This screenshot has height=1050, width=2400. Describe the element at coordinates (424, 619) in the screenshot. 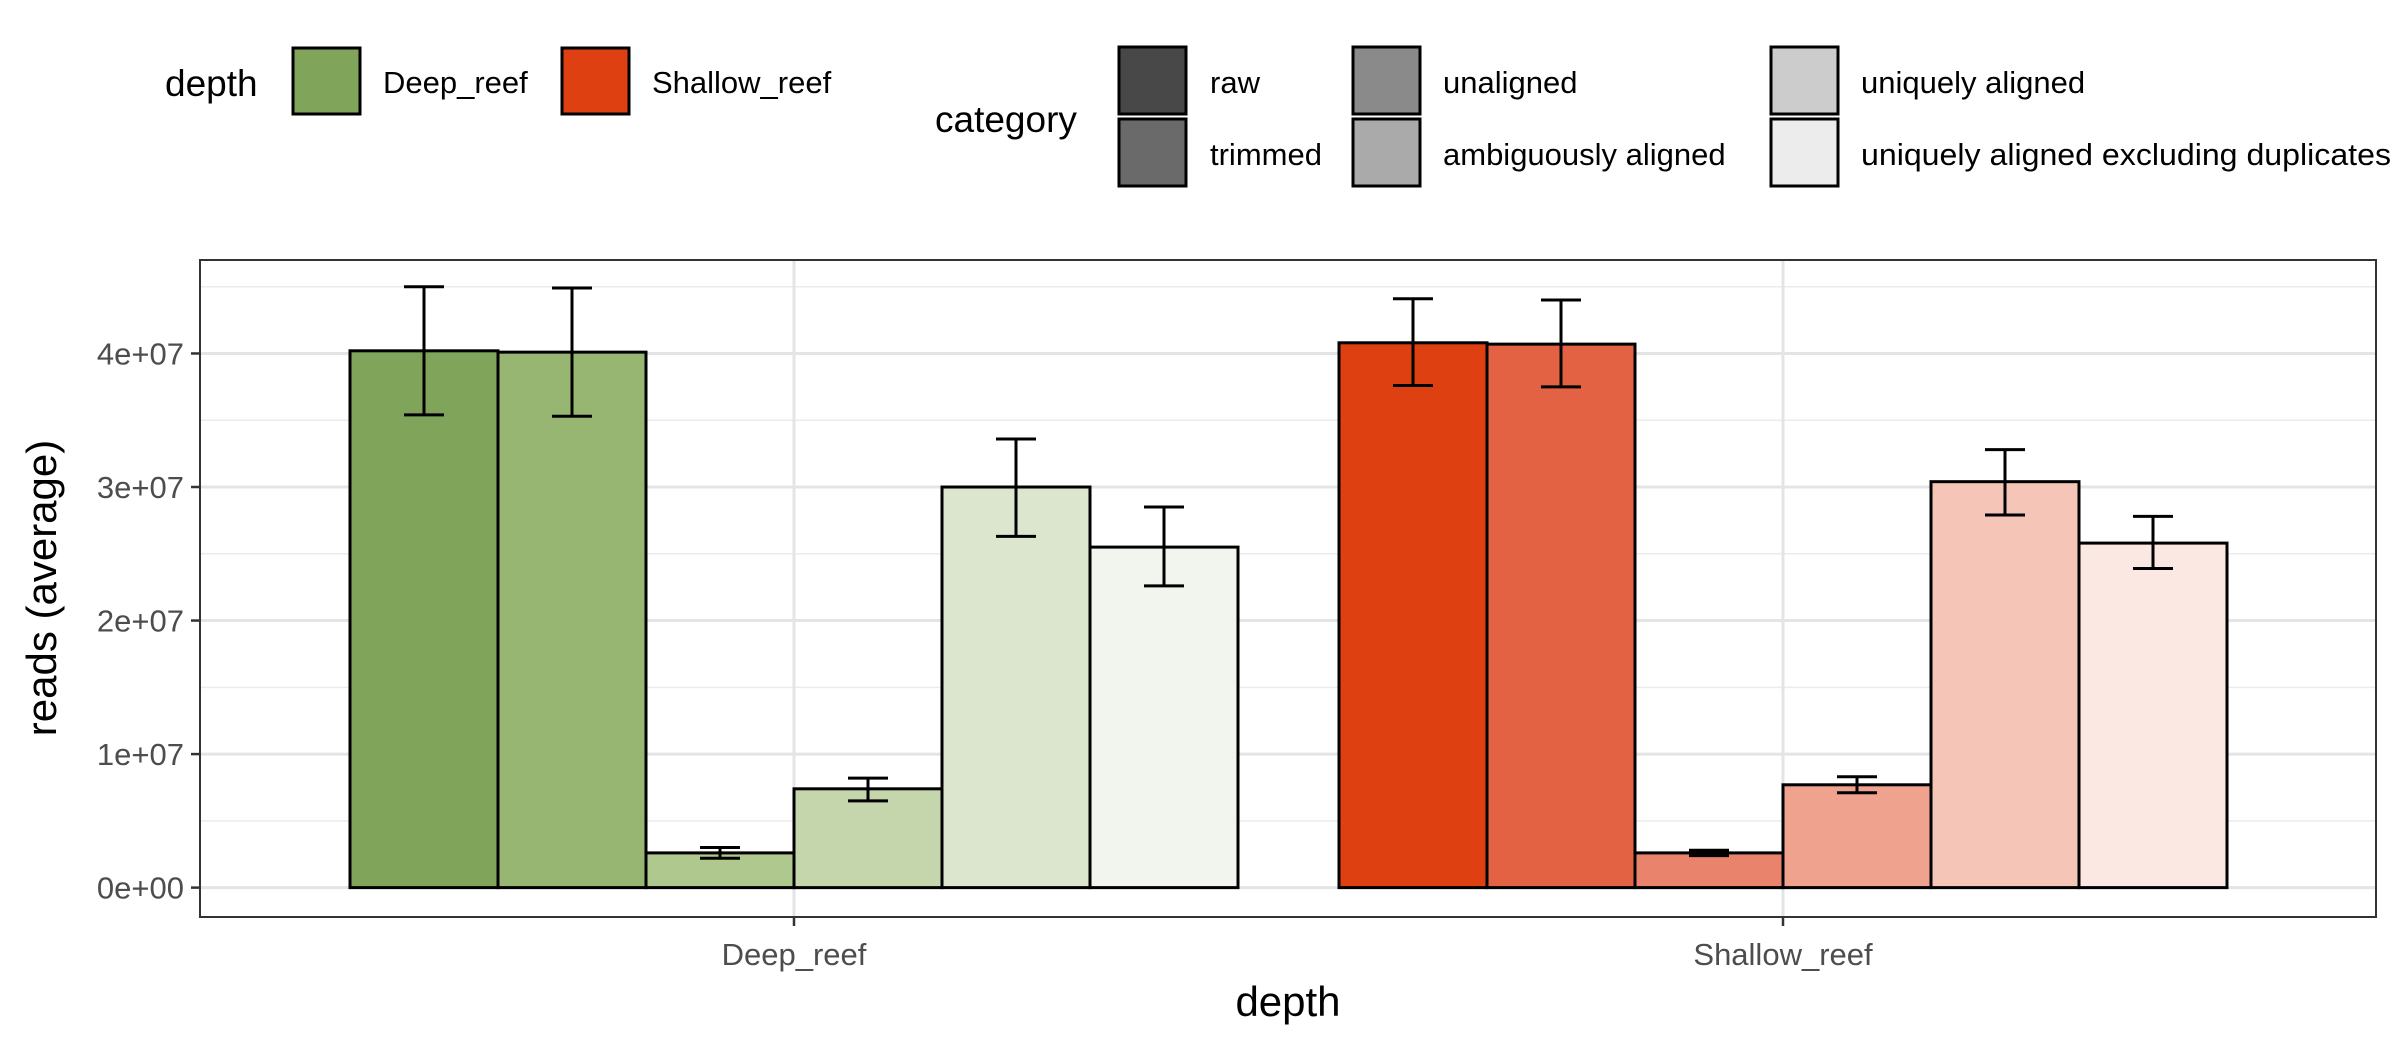

I see `bar-deep-reef-raw` at that location.